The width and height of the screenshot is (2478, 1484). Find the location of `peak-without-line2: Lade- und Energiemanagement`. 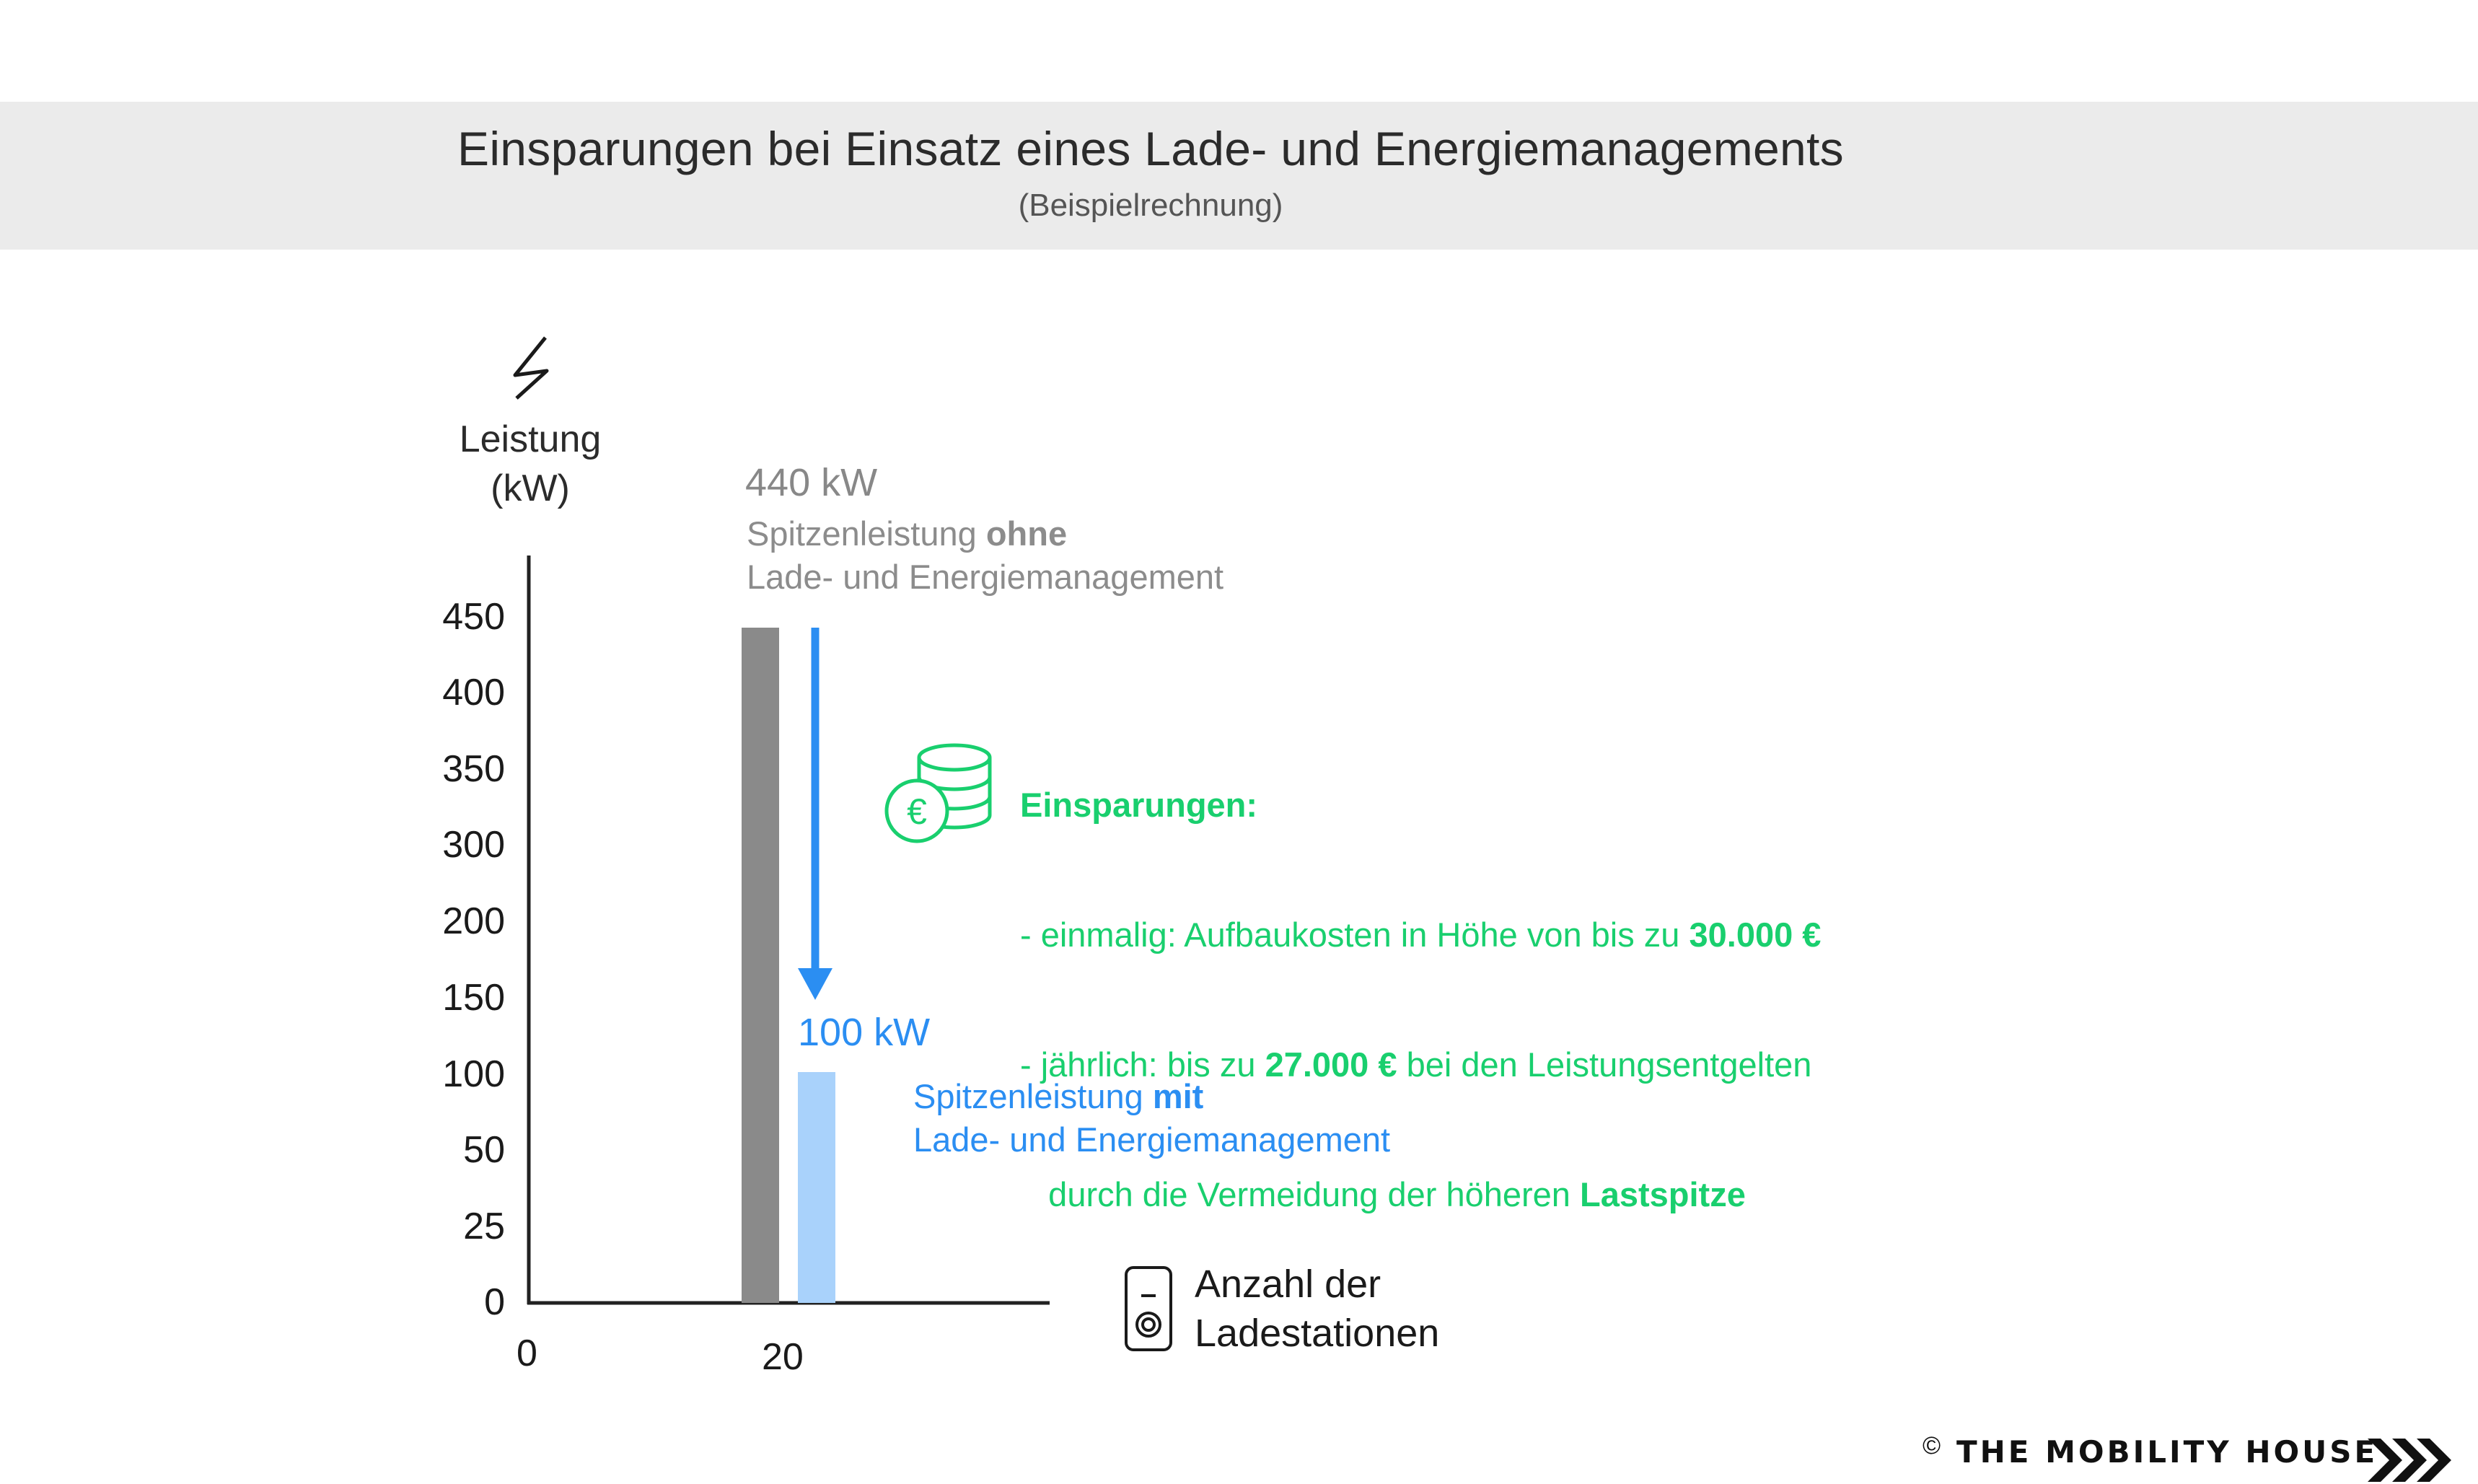

peak-without-line2: Lade- und Energiemanagement is located at coordinates (985, 577).